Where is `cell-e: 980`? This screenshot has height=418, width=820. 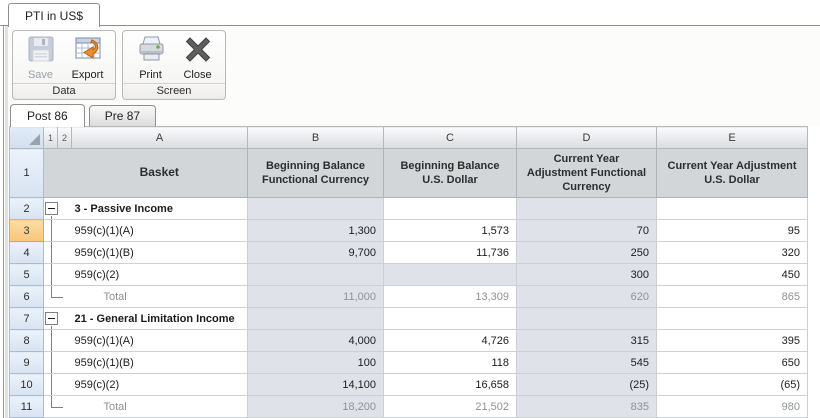 cell-e: 980 is located at coordinates (732, 406).